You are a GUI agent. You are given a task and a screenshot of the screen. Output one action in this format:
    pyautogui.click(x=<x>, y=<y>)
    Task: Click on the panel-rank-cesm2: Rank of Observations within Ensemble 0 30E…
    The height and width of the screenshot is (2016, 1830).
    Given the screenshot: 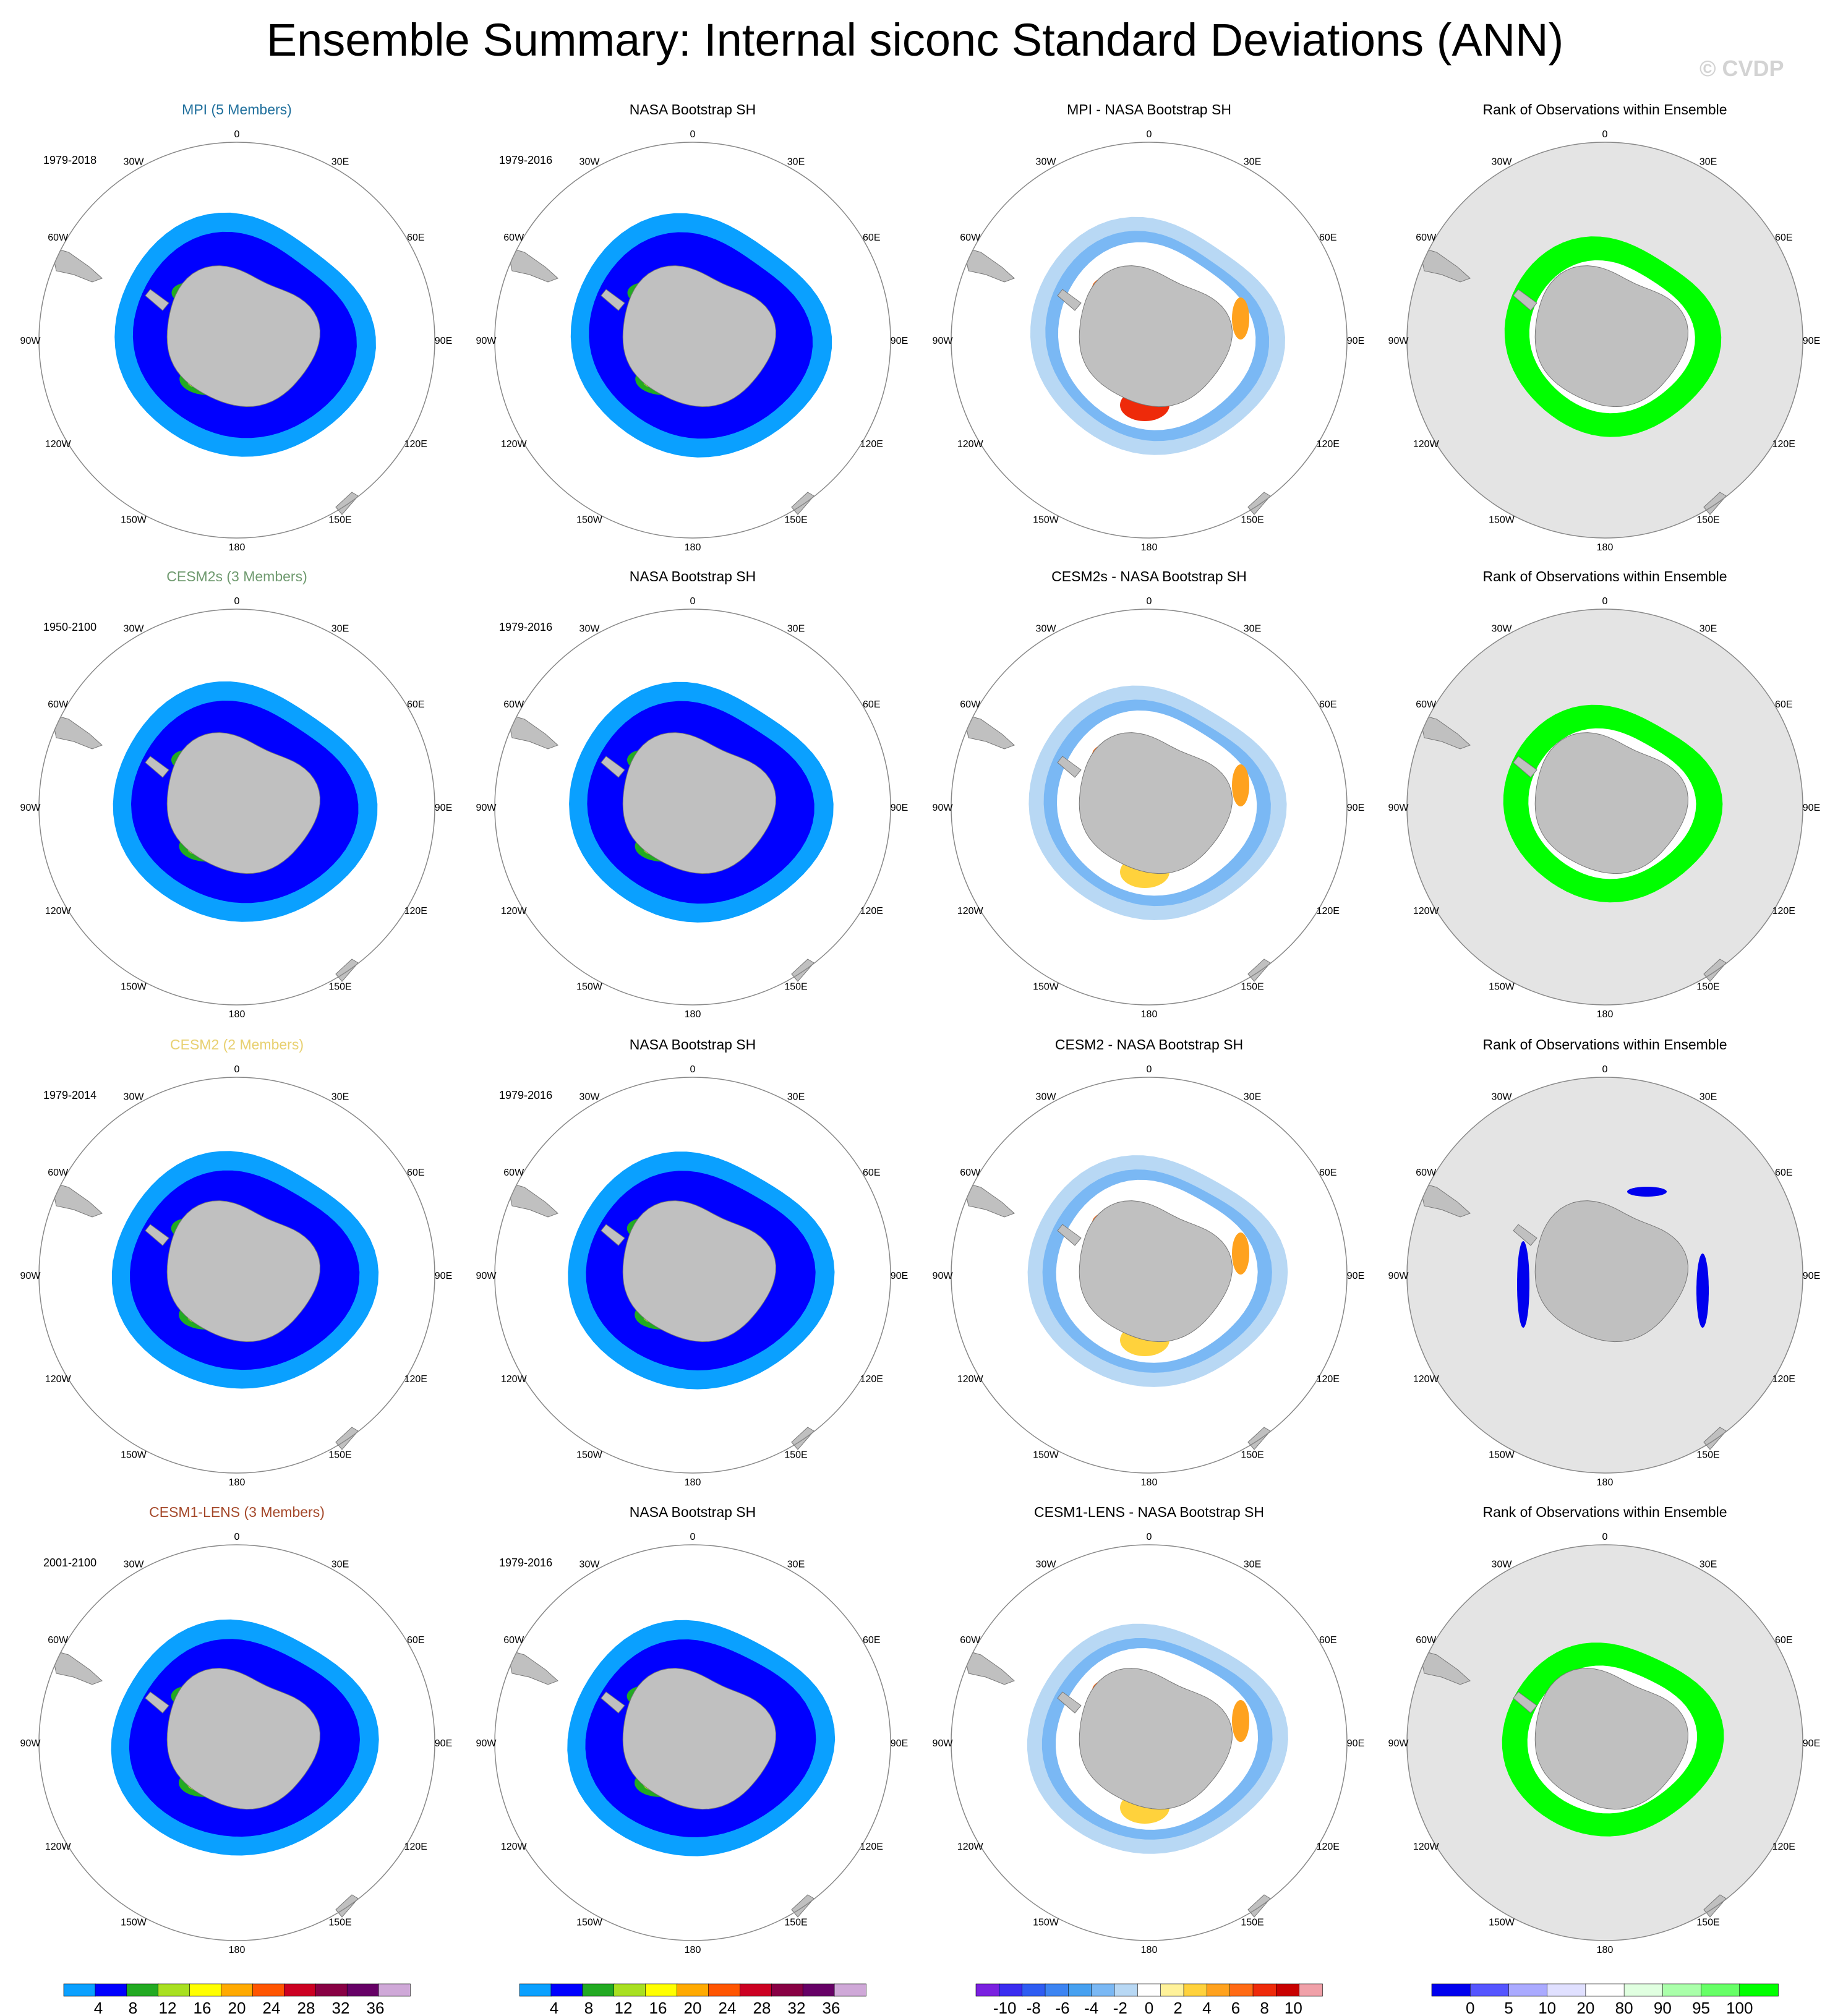 What is the action you would take?
    pyautogui.click(x=1604, y=1262)
    